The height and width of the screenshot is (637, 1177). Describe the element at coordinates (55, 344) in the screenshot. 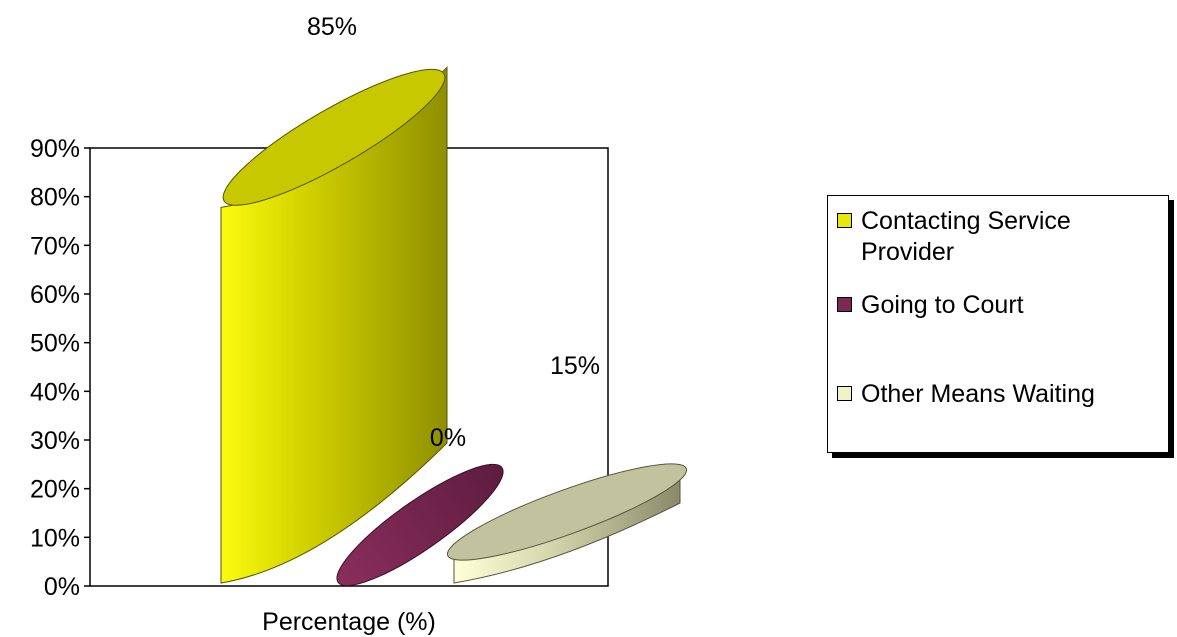

I see `y-tick-label: 50%` at that location.